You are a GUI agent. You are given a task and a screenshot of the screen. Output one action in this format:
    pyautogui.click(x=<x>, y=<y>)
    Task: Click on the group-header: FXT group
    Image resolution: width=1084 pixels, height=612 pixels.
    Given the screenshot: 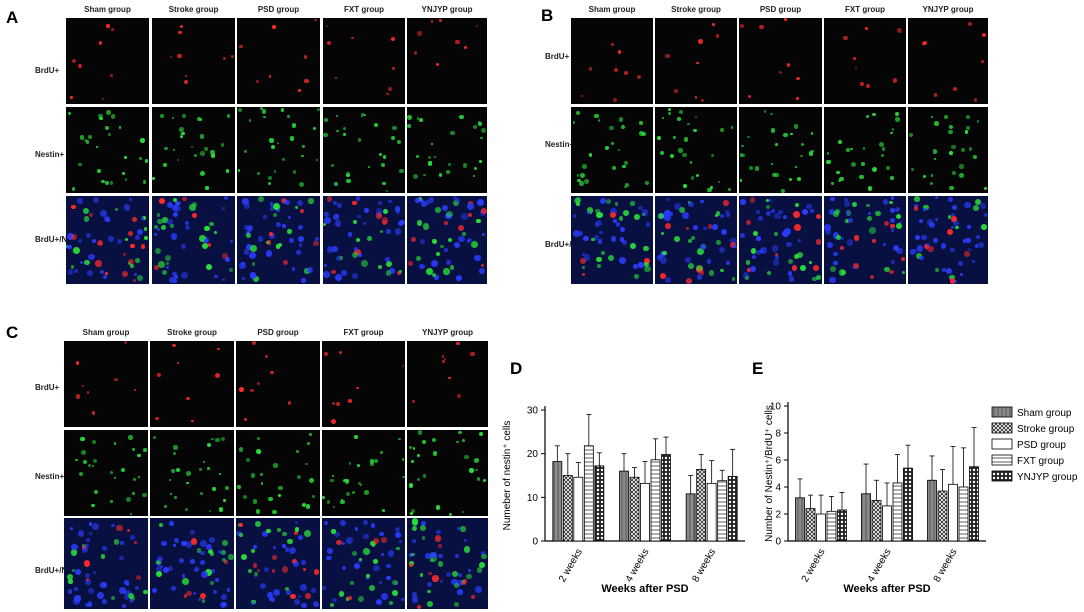 What is the action you would take?
    pyautogui.click(x=865, y=9)
    